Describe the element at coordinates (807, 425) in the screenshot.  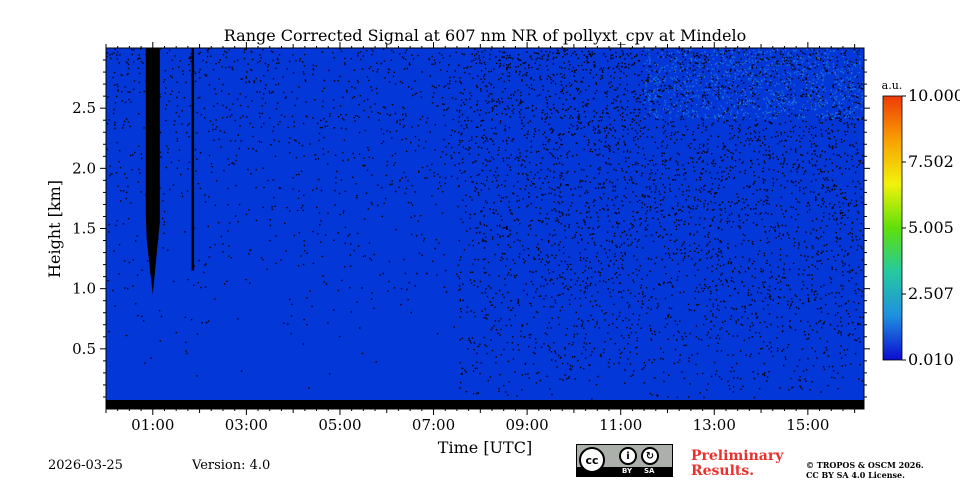
I see `x-tick-label: 15:00` at that location.